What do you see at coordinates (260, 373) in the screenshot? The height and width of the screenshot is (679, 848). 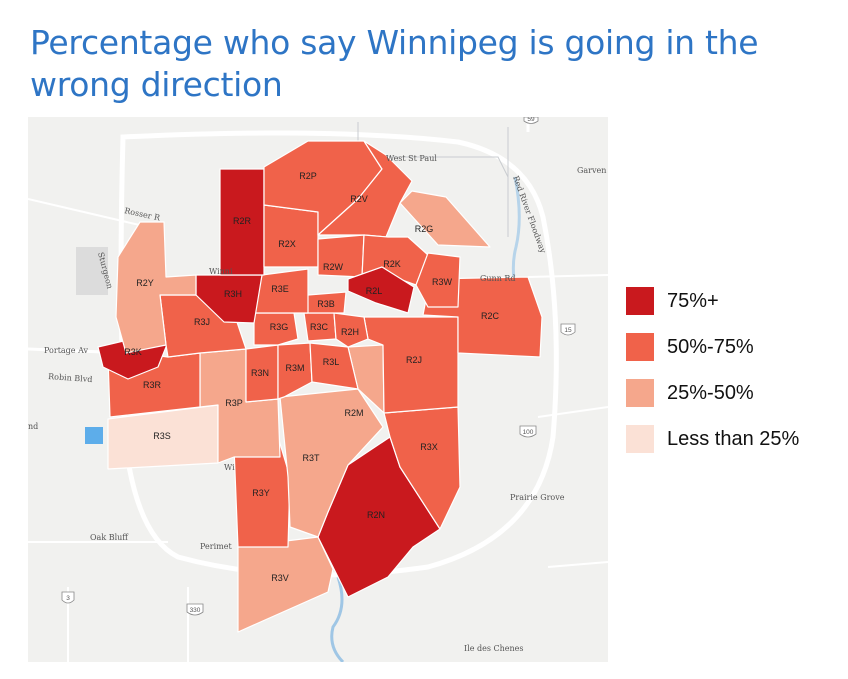 I see `label-r3n: R3N` at bounding box center [260, 373].